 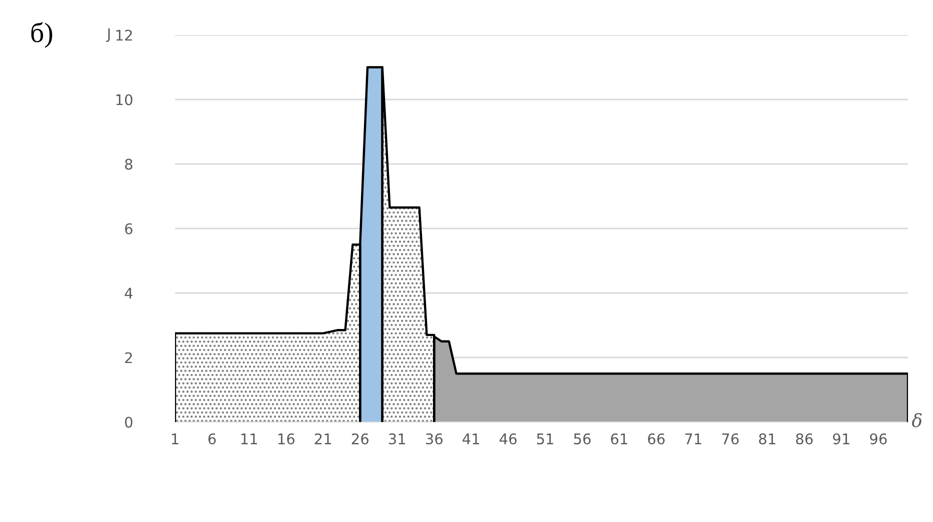 What do you see at coordinates (108, 35) in the screenshot?
I see `y-axis-title: J` at bounding box center [108, 35].